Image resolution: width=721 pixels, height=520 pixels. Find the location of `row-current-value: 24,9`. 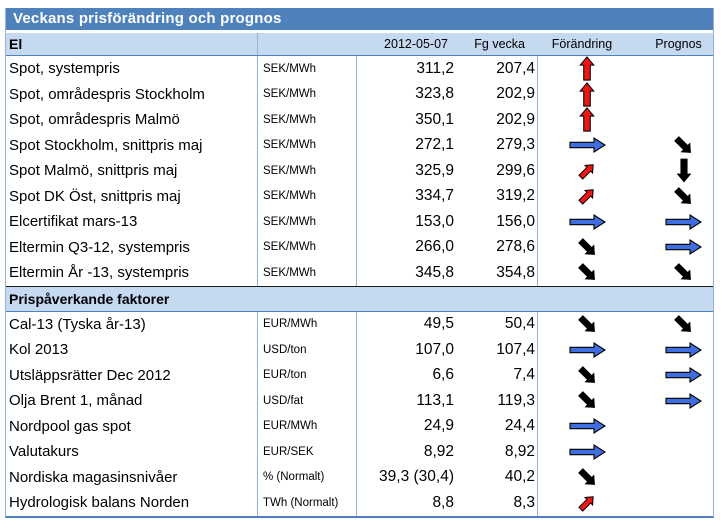

row-current-value: 24,9 is located at coordinates (438, 426).